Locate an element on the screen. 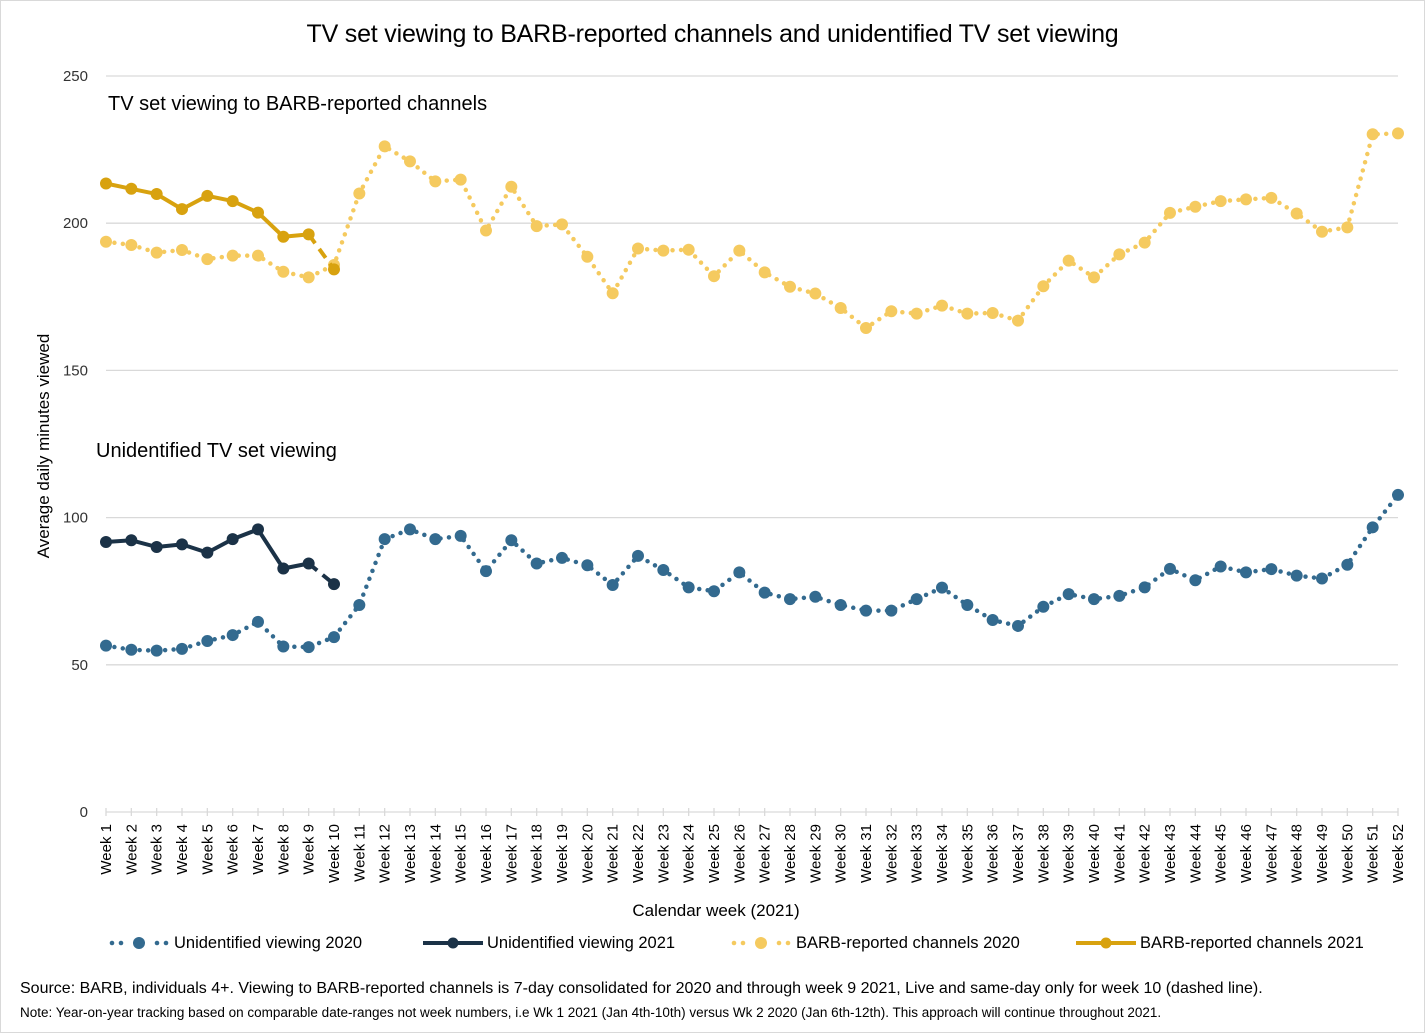  x-tick-label: Week 31 is located at coordinates (866, 853).